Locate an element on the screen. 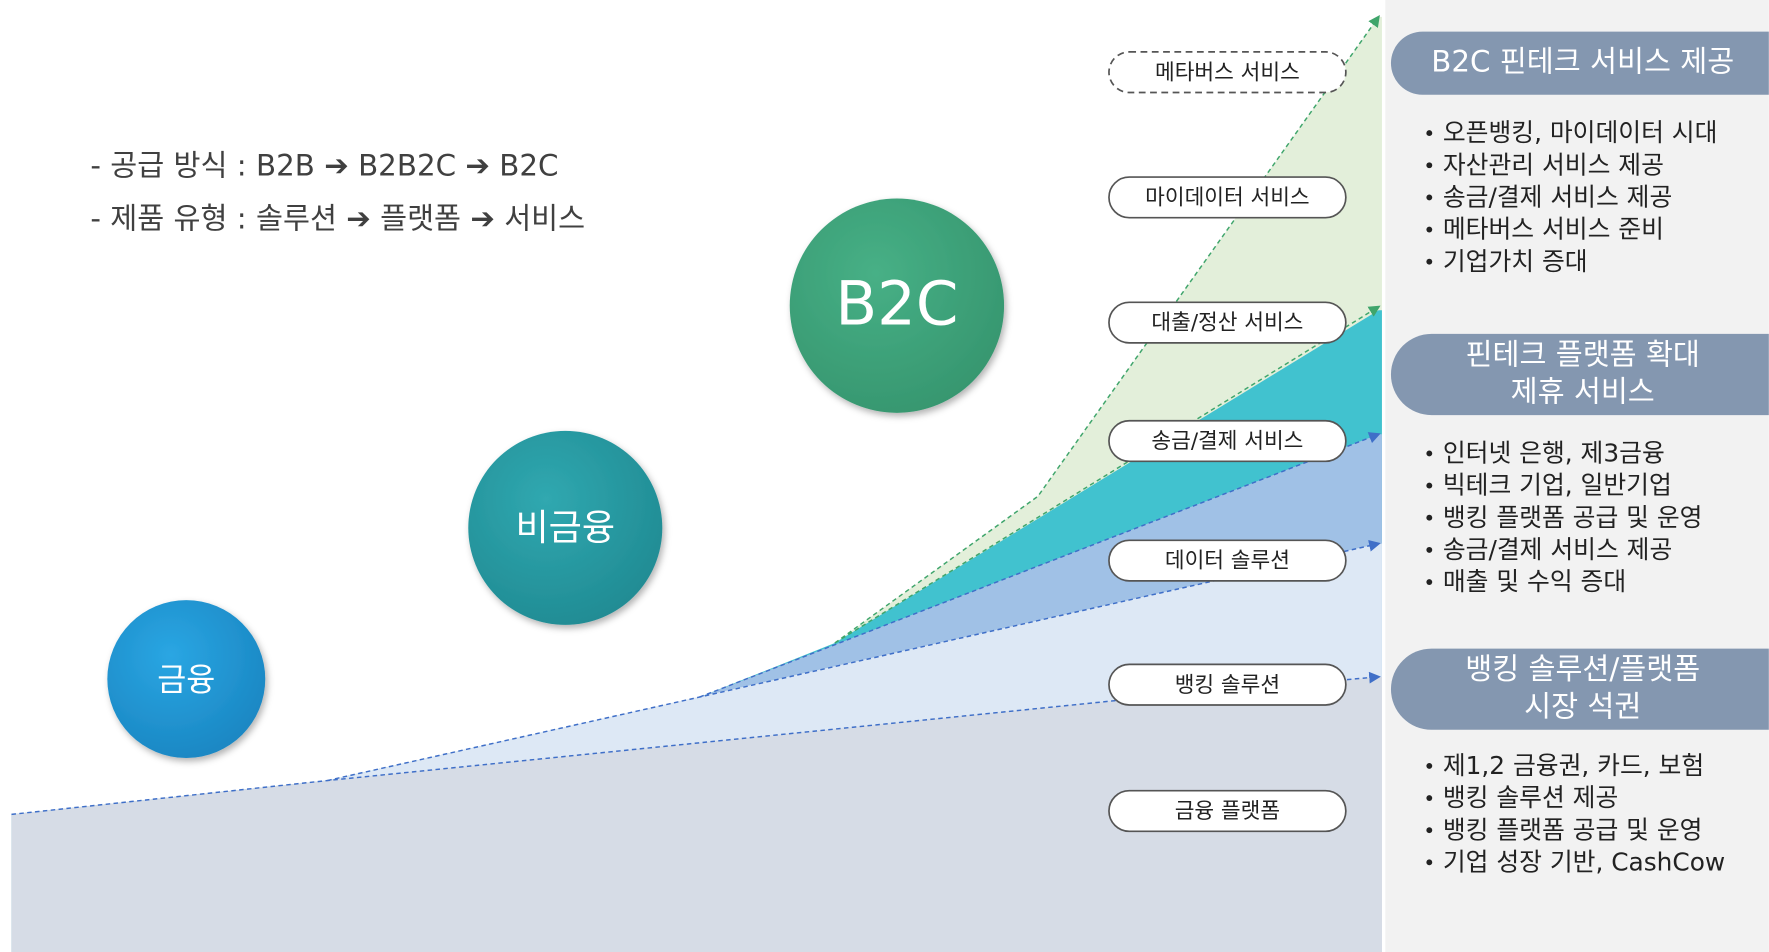 The width and height of the screenshot is (1769, 952). panel-title: B2C 핀테크 서비스 제공 is located at coordinates (1582, 62).